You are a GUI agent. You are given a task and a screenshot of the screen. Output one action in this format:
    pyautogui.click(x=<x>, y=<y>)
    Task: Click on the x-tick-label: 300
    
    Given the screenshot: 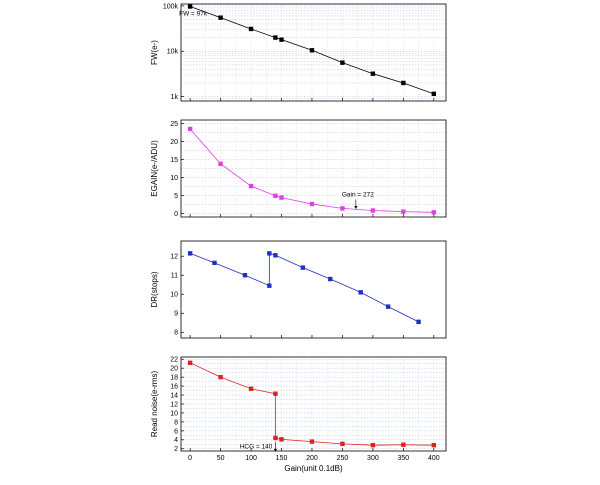 What is the action you would take?
    pyautogui.click(x=373, y=458)
    